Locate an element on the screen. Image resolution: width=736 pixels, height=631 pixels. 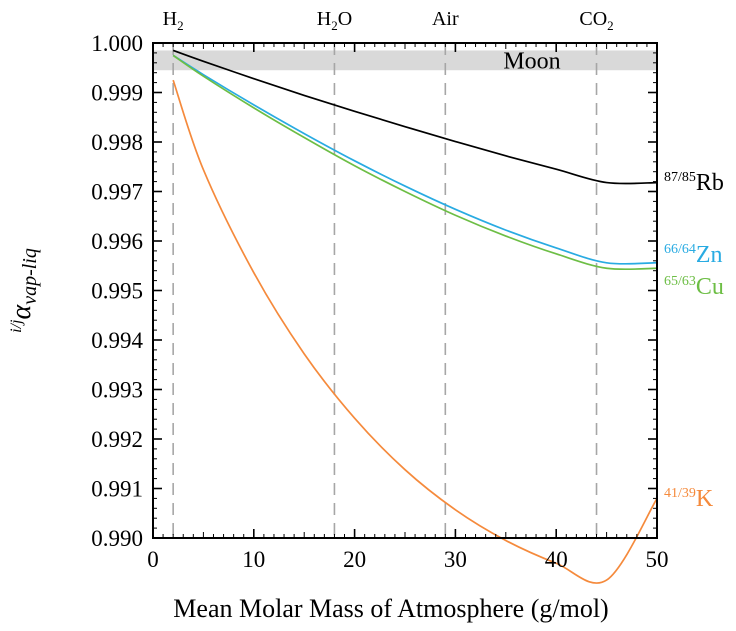
y-axis-label-subscript: vap-liq is located at coordinates (30, 276).